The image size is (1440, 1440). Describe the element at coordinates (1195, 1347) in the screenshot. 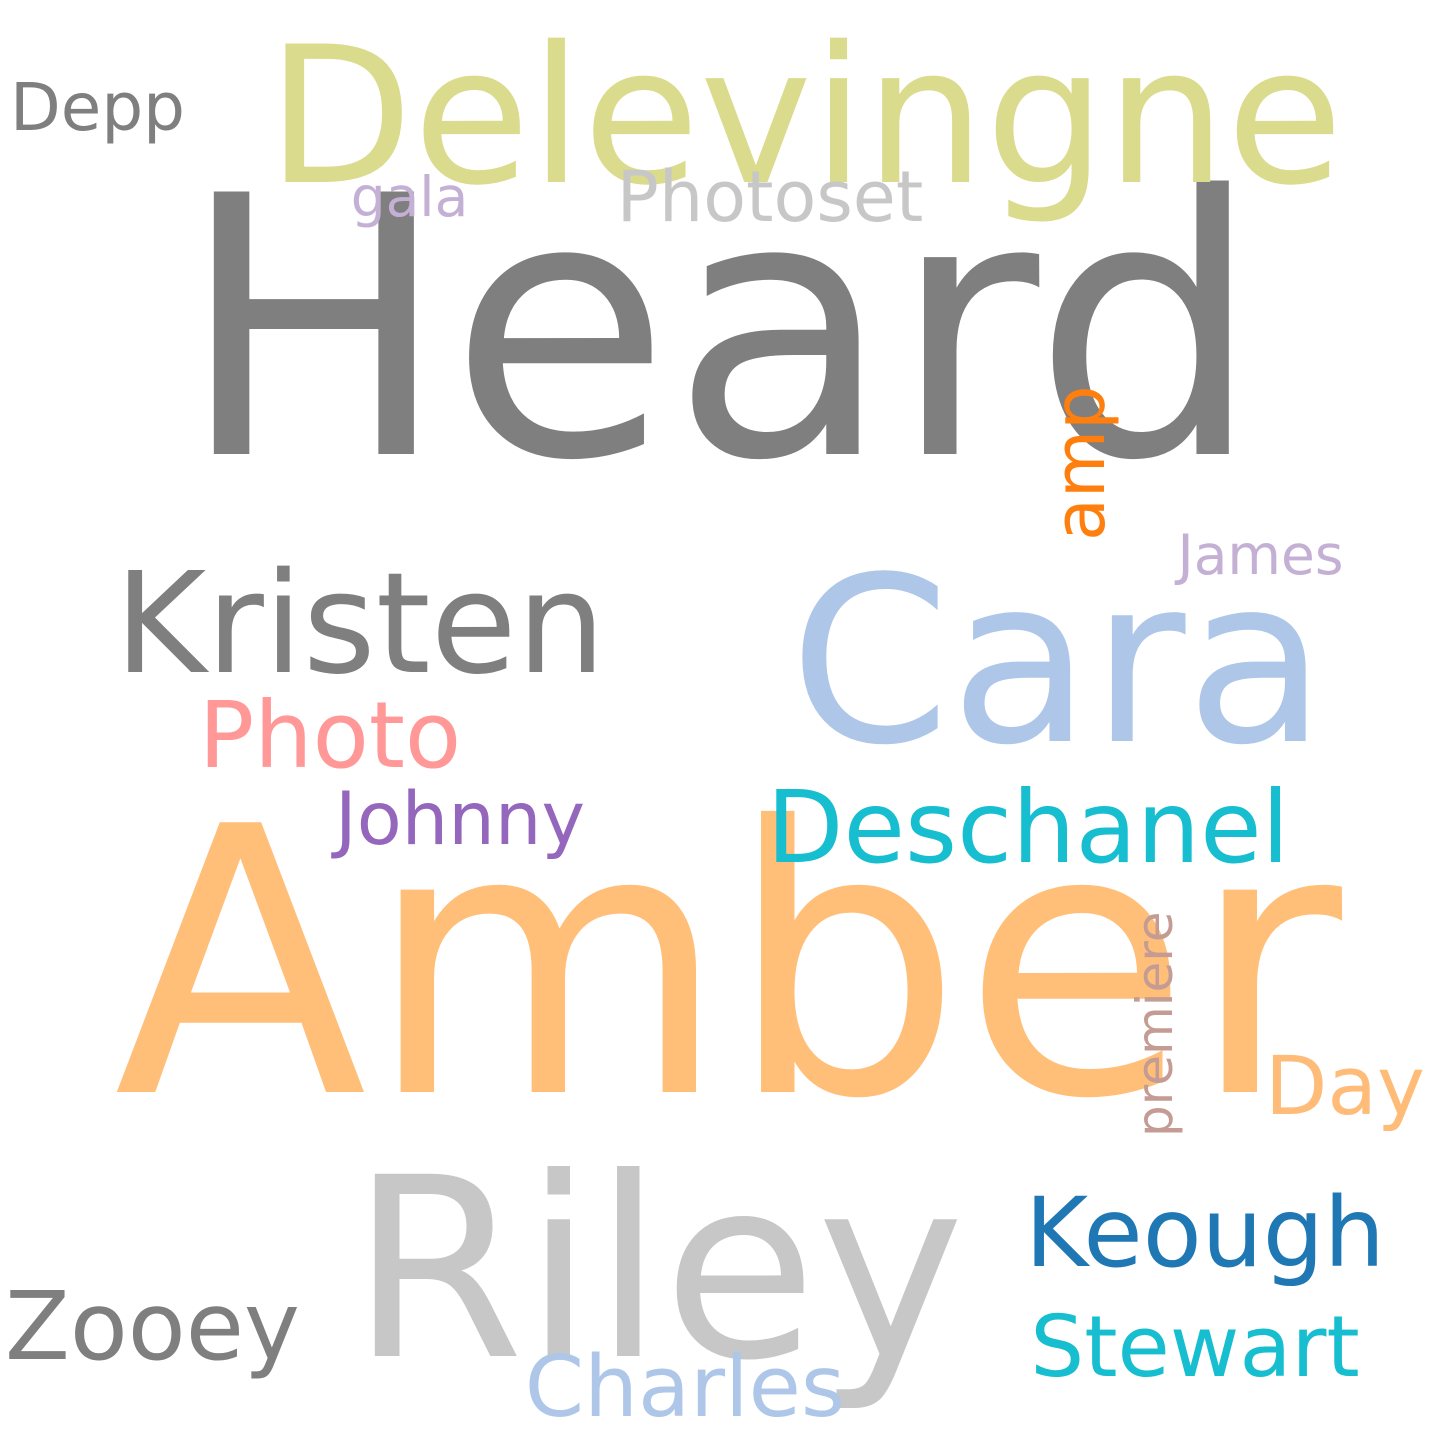

I see `word-stewart: Stewart` at that location.